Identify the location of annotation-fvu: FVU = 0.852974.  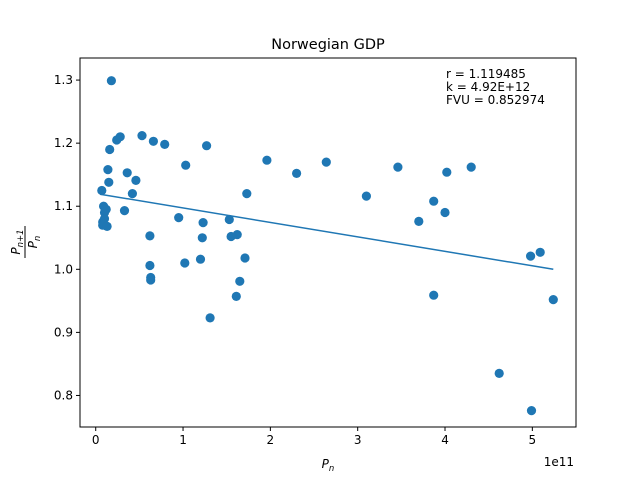
(495, 100).